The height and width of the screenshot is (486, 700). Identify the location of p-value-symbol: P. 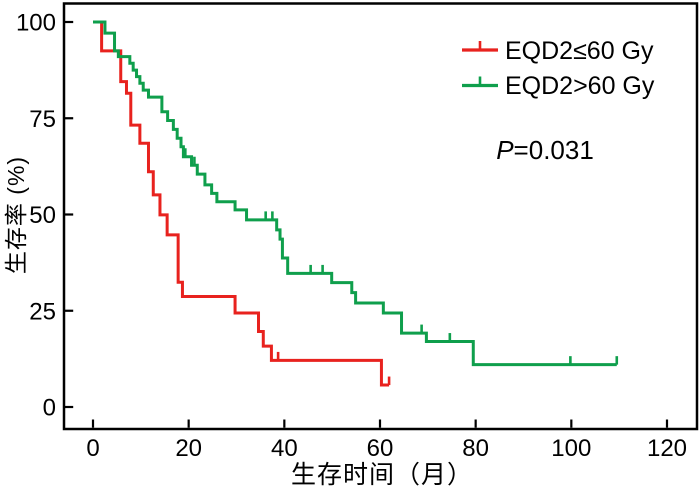
(505, 150).